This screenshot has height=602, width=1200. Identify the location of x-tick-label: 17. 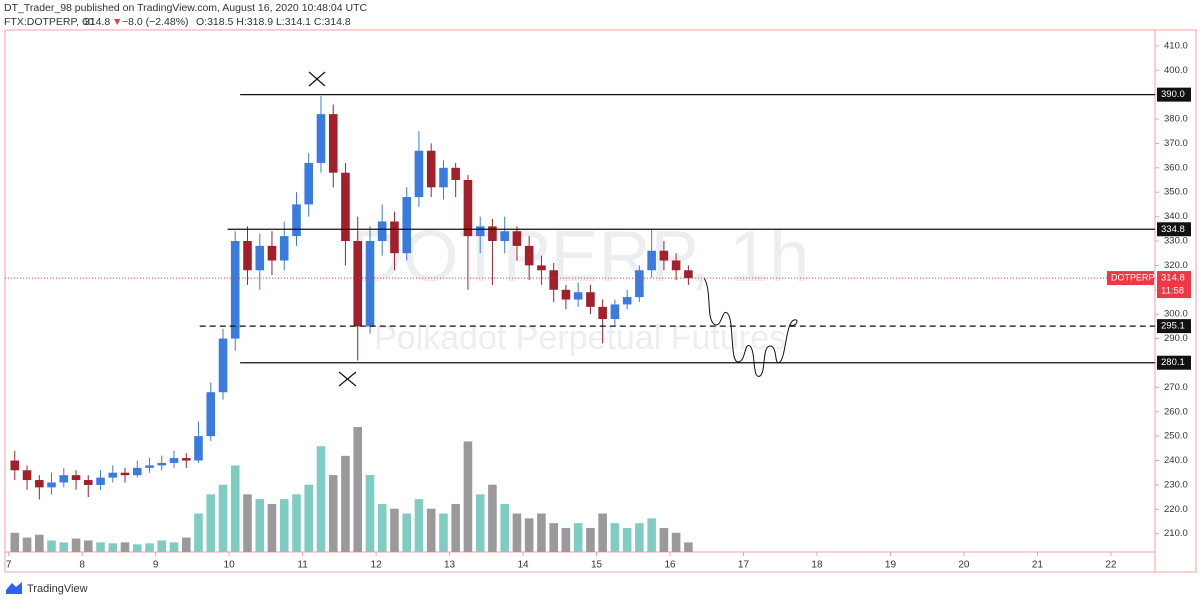
(744, 565).